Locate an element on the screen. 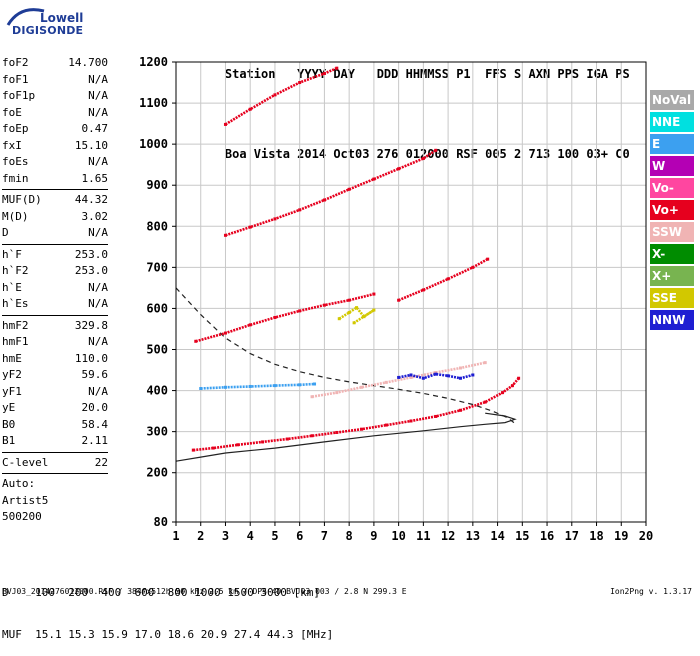  hdr-axn-value: 713 is located at coordinates (539, 154).